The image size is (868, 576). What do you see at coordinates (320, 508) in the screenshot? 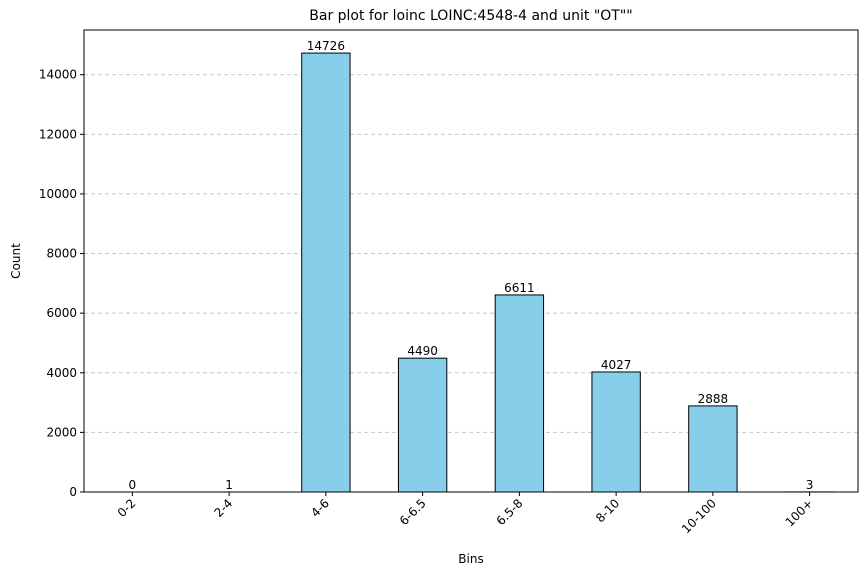
I see `x-tick-label: 4-6` at bounding box center [320, 508].